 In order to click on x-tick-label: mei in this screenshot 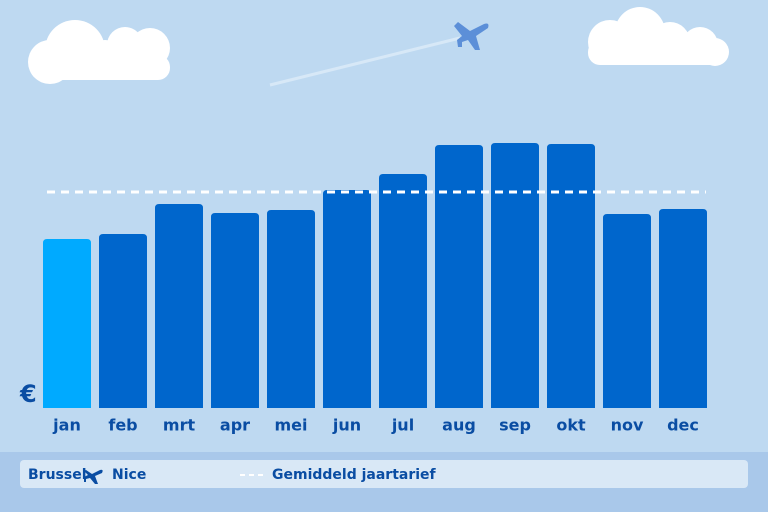, I will do `click(290, 425)`.